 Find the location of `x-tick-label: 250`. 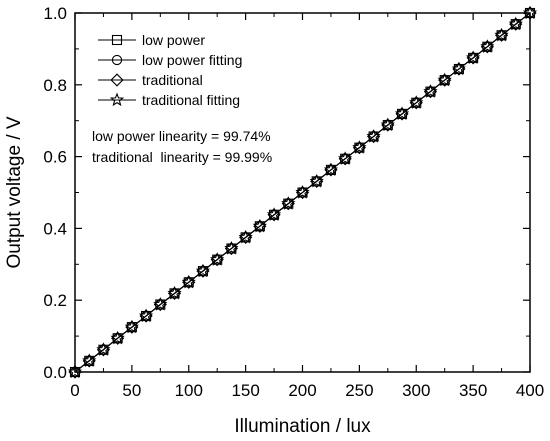

x-tick-label: 250 is located at coordinates (359, 390).